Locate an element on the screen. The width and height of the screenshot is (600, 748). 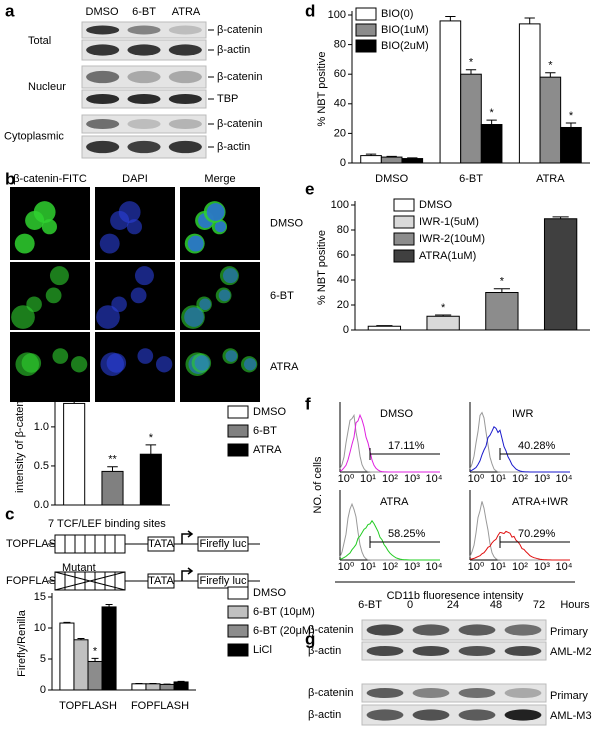
label: Merge is located at coordinates (219, 179).